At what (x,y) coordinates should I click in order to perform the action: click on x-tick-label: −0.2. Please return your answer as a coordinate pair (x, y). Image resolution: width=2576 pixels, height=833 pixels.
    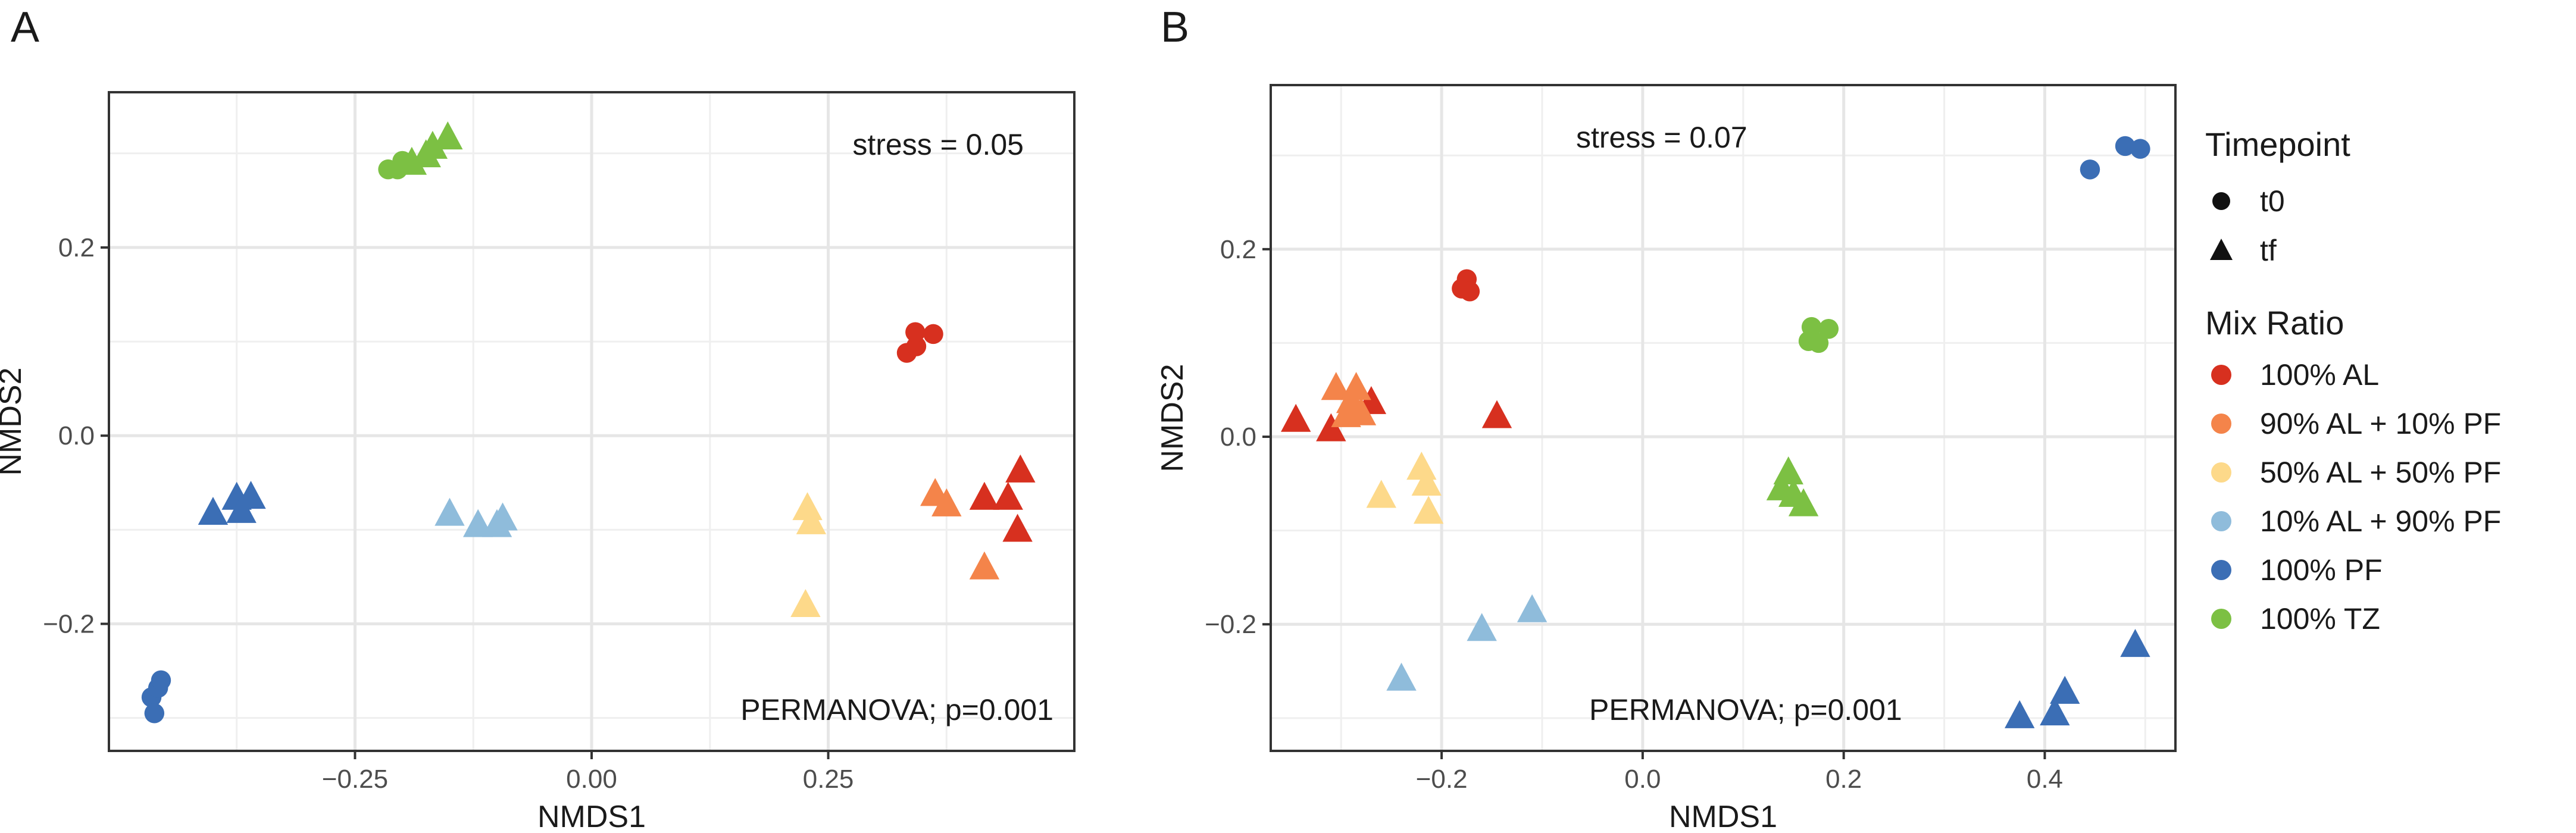
    Looking at the image, I should click on (1442, 779).